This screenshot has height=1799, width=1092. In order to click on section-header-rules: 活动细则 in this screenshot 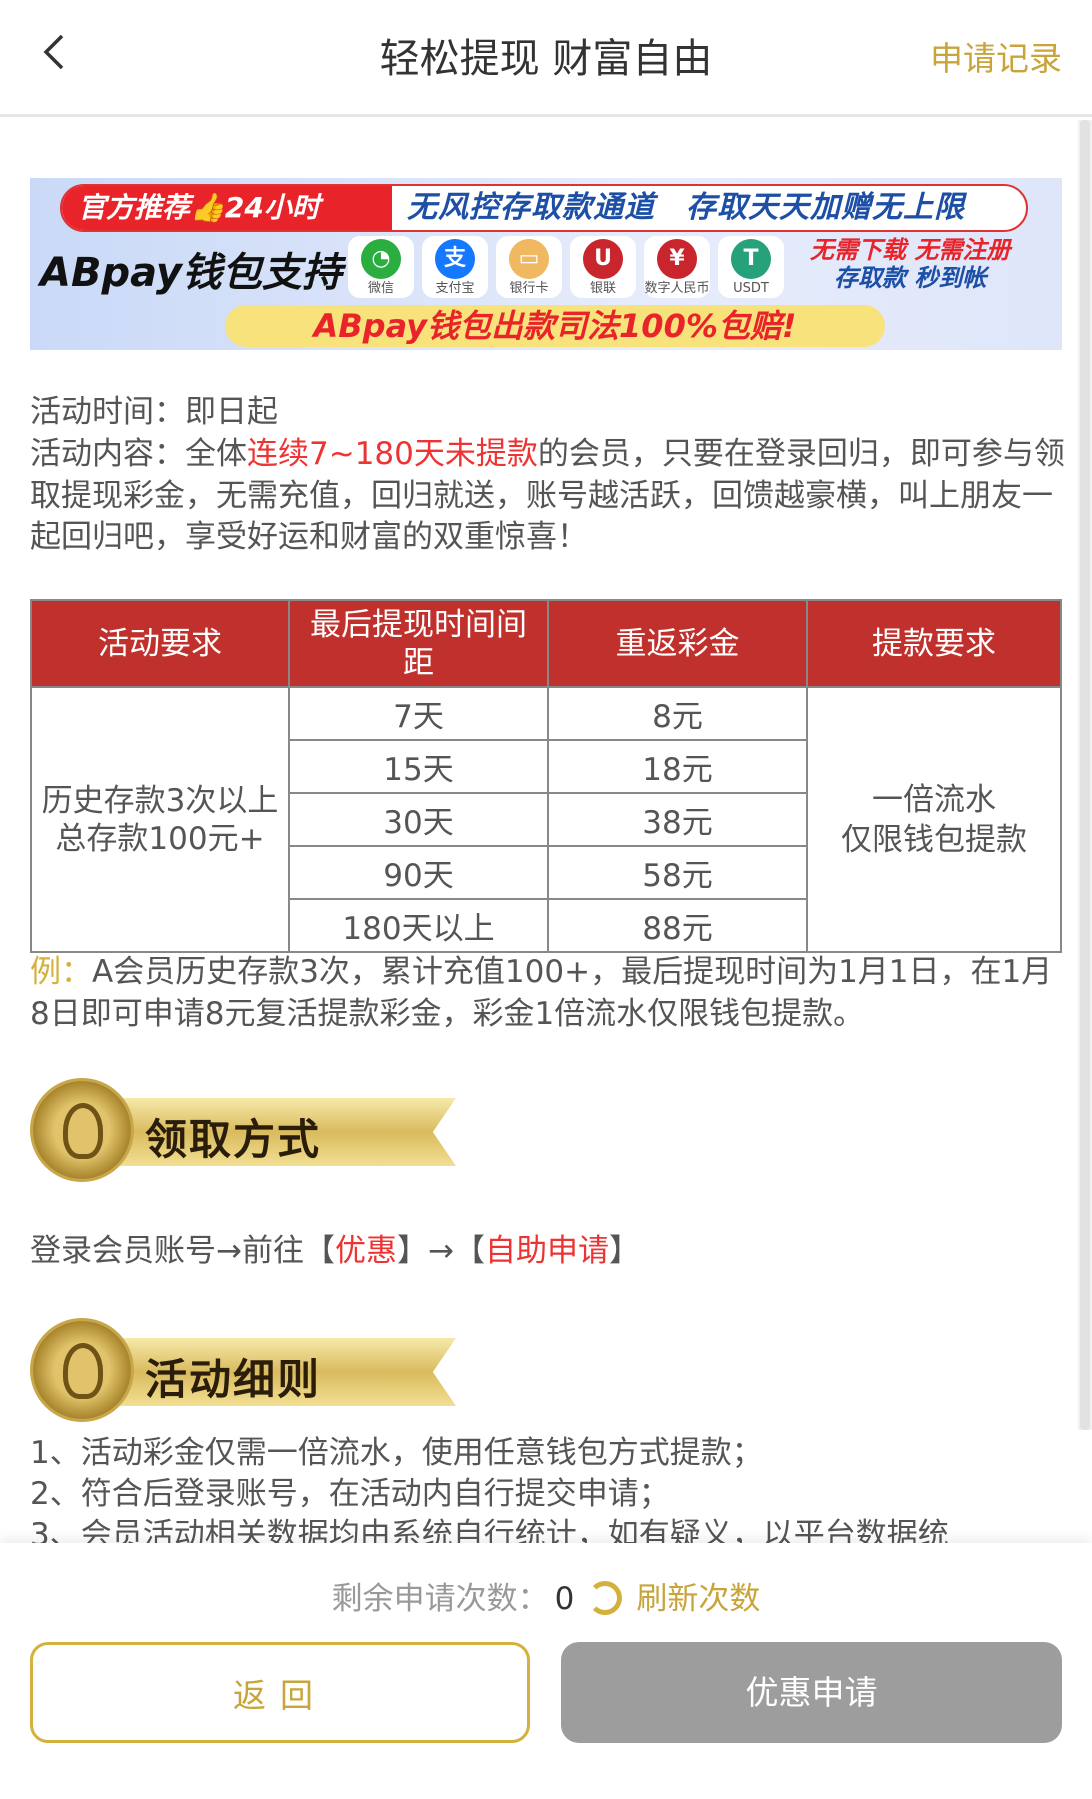, I will do `click(243, 1370)`.